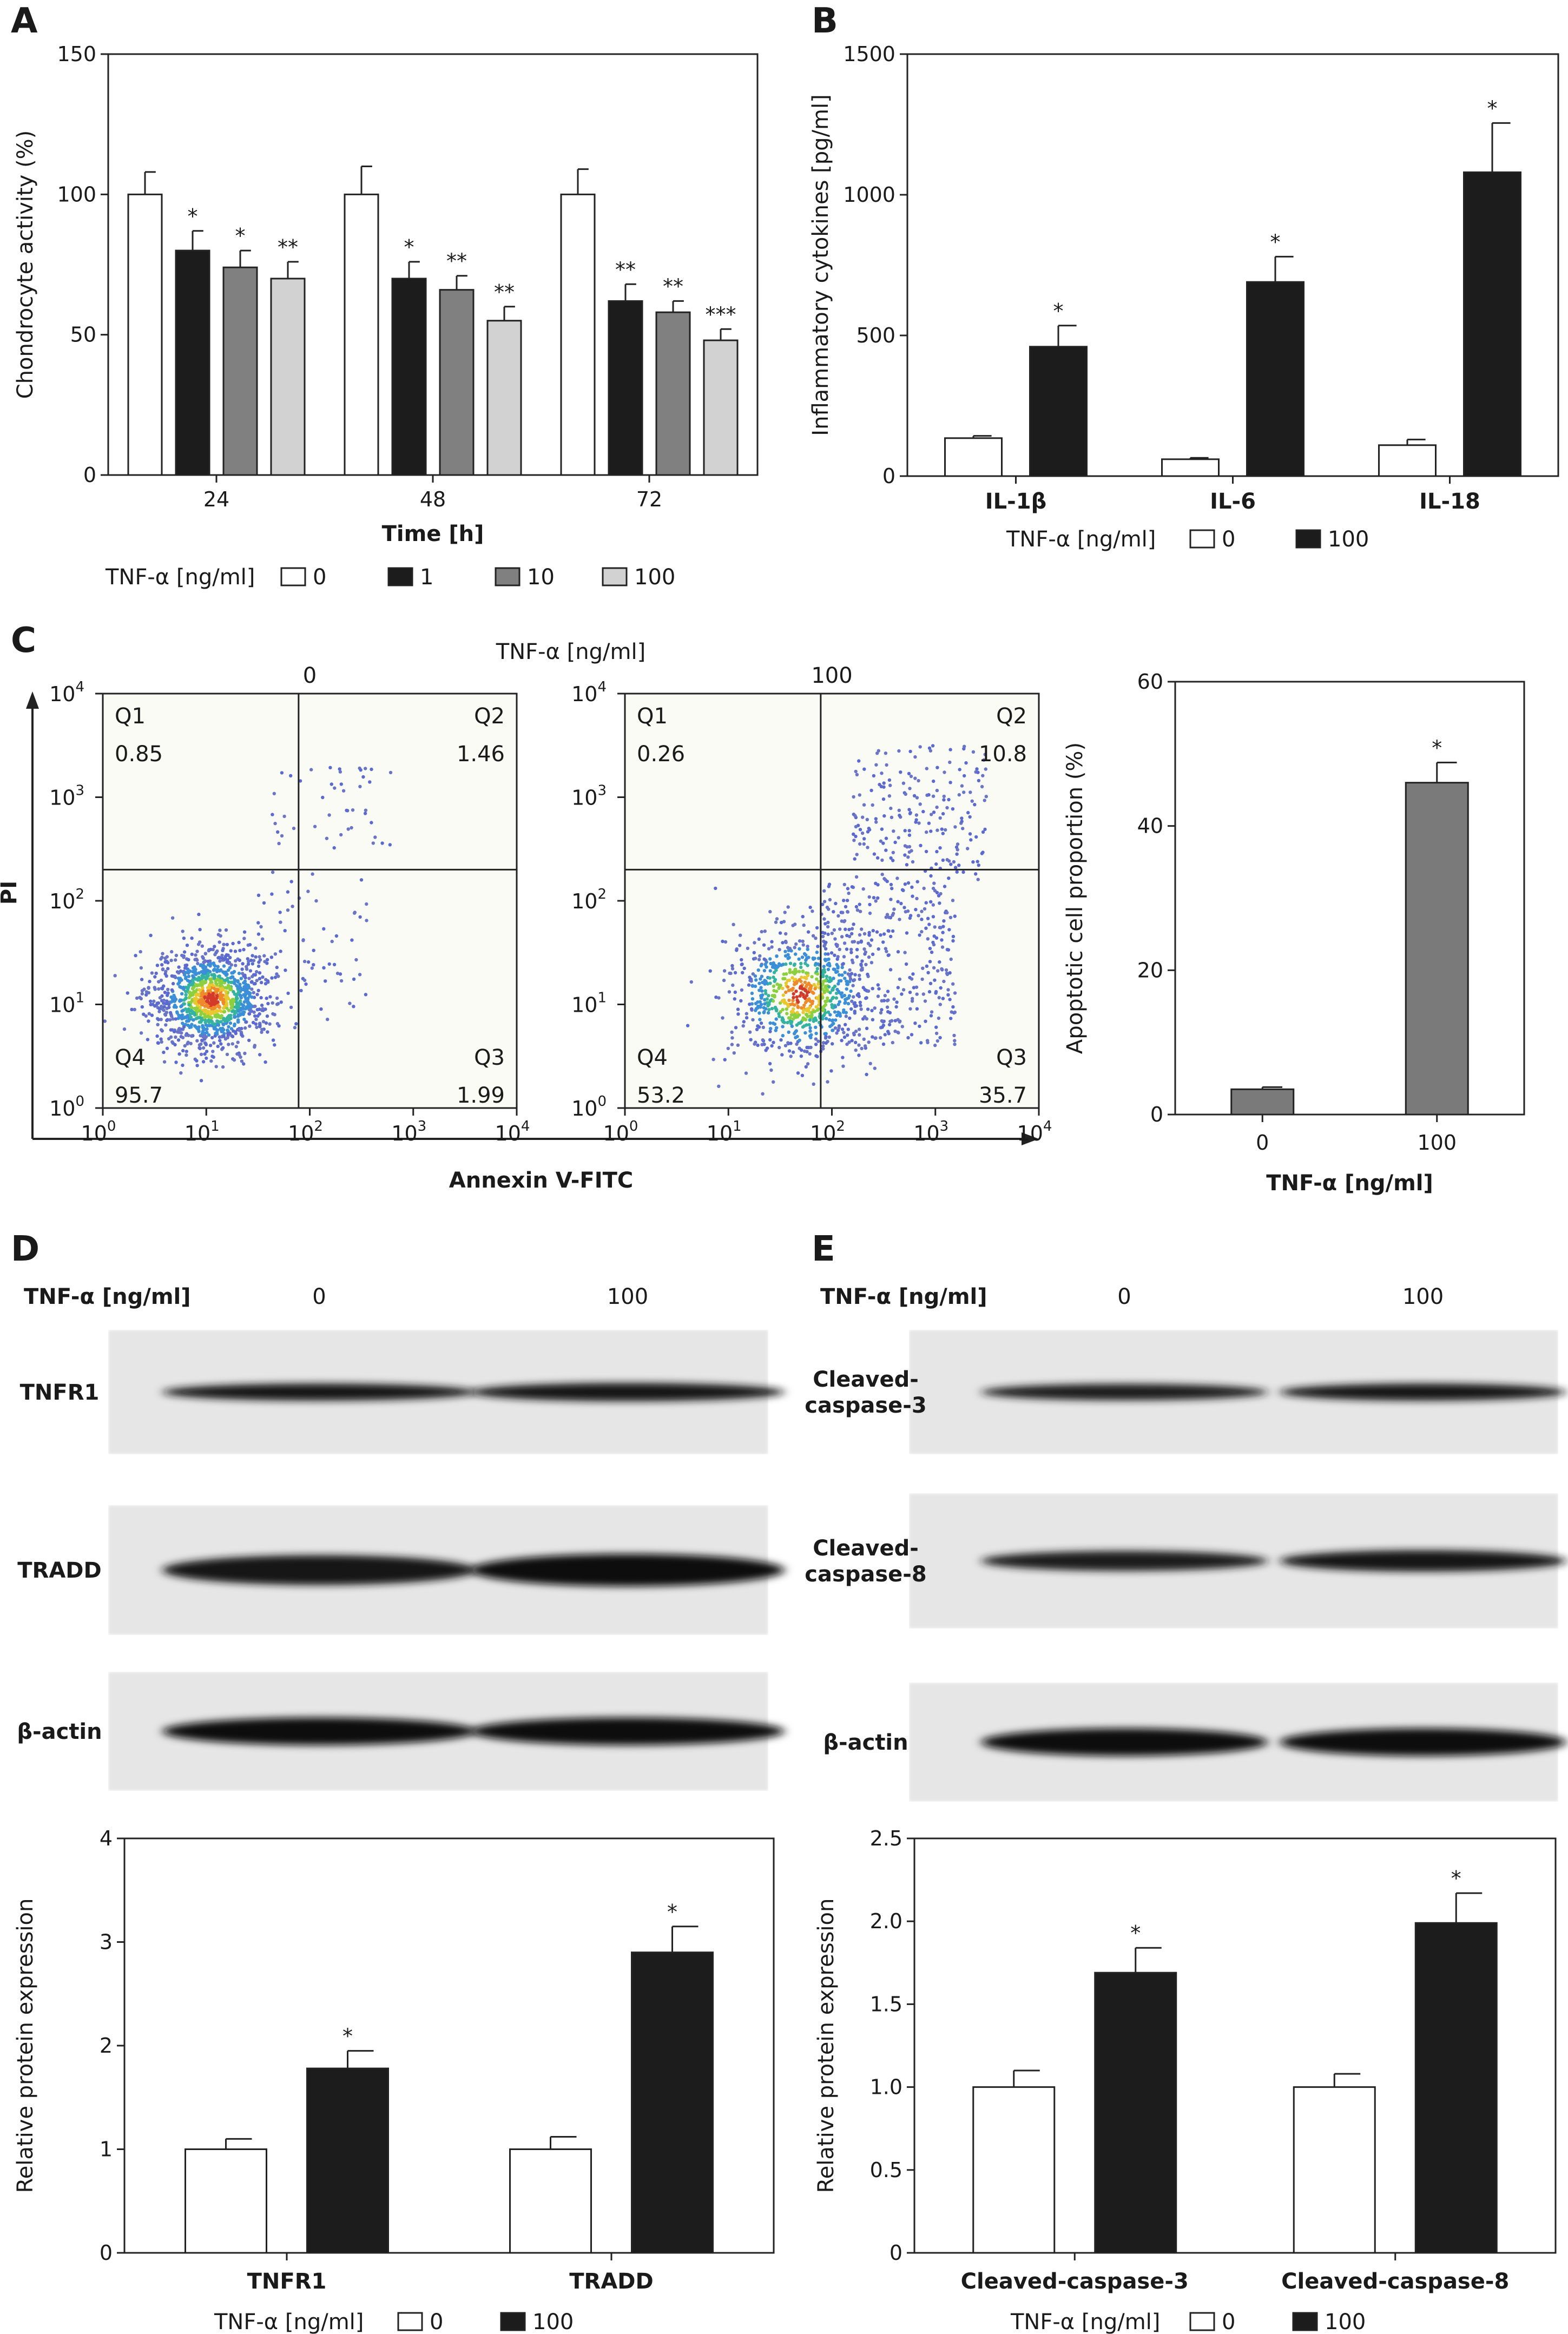  What do you see at coordinates (106, 1838) in the screenshot?
I see `y-tick-label: 4` at bounding box center [106, 1838].